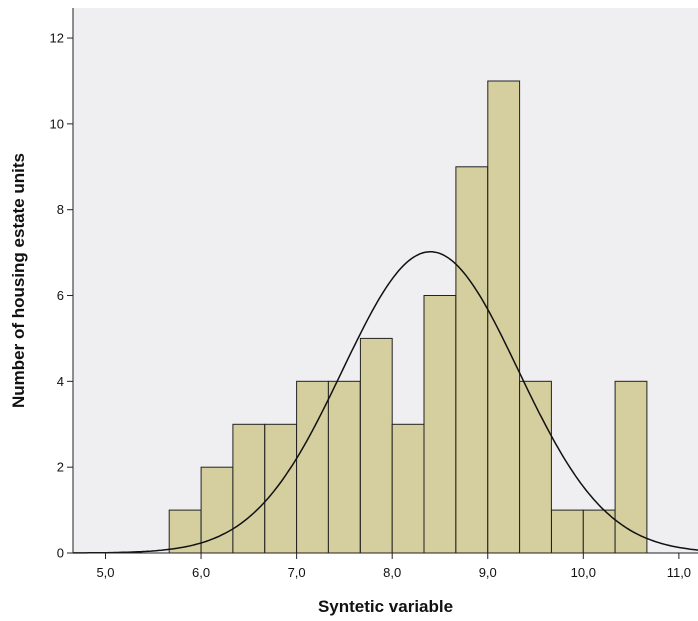 The height and width of the screenshot is (621, 698). Describe the element at coordinates (679, 572) in the screenshot. I see `x-tick-label: 11,0` at that location.